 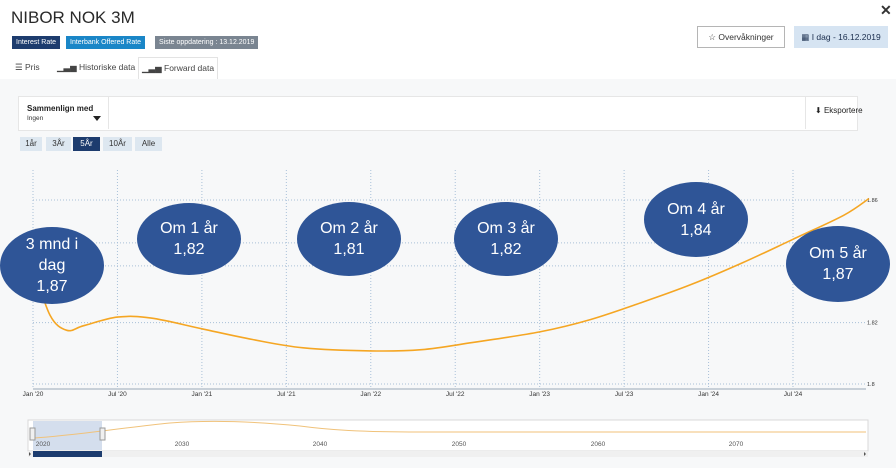 What do you see at coordinates (31, 144) in the screenshot?
I see `range-1y-button: 1år` at bounding box center [31, 144].